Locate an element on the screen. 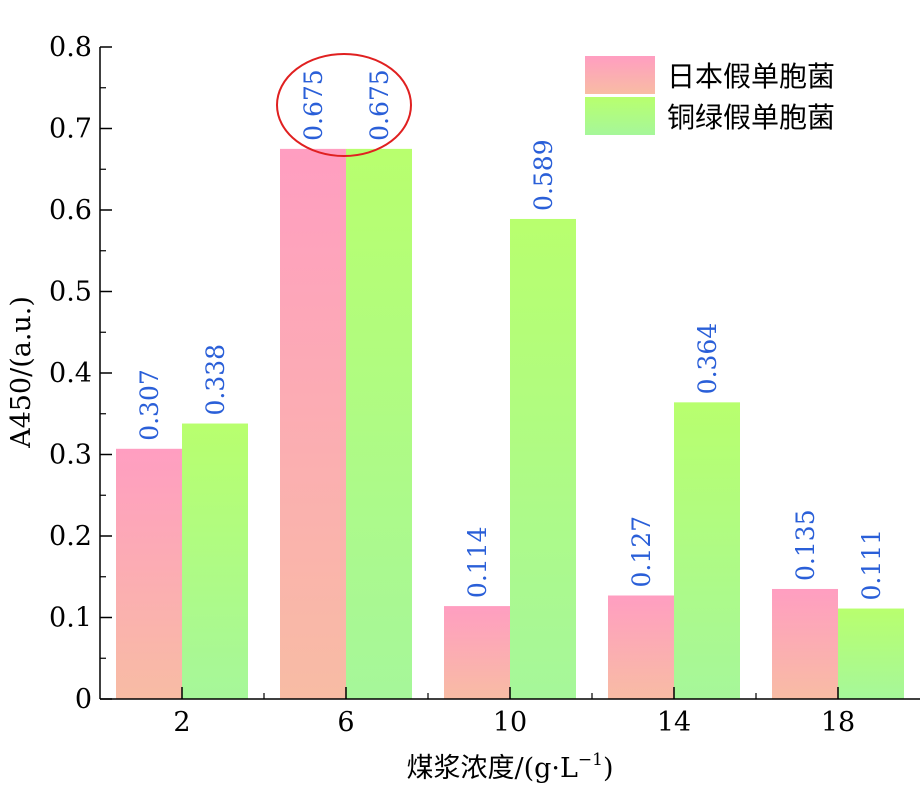 The width and height of the screenshot is (922, 805). highlight-layer is located at coordinates (344, 105).